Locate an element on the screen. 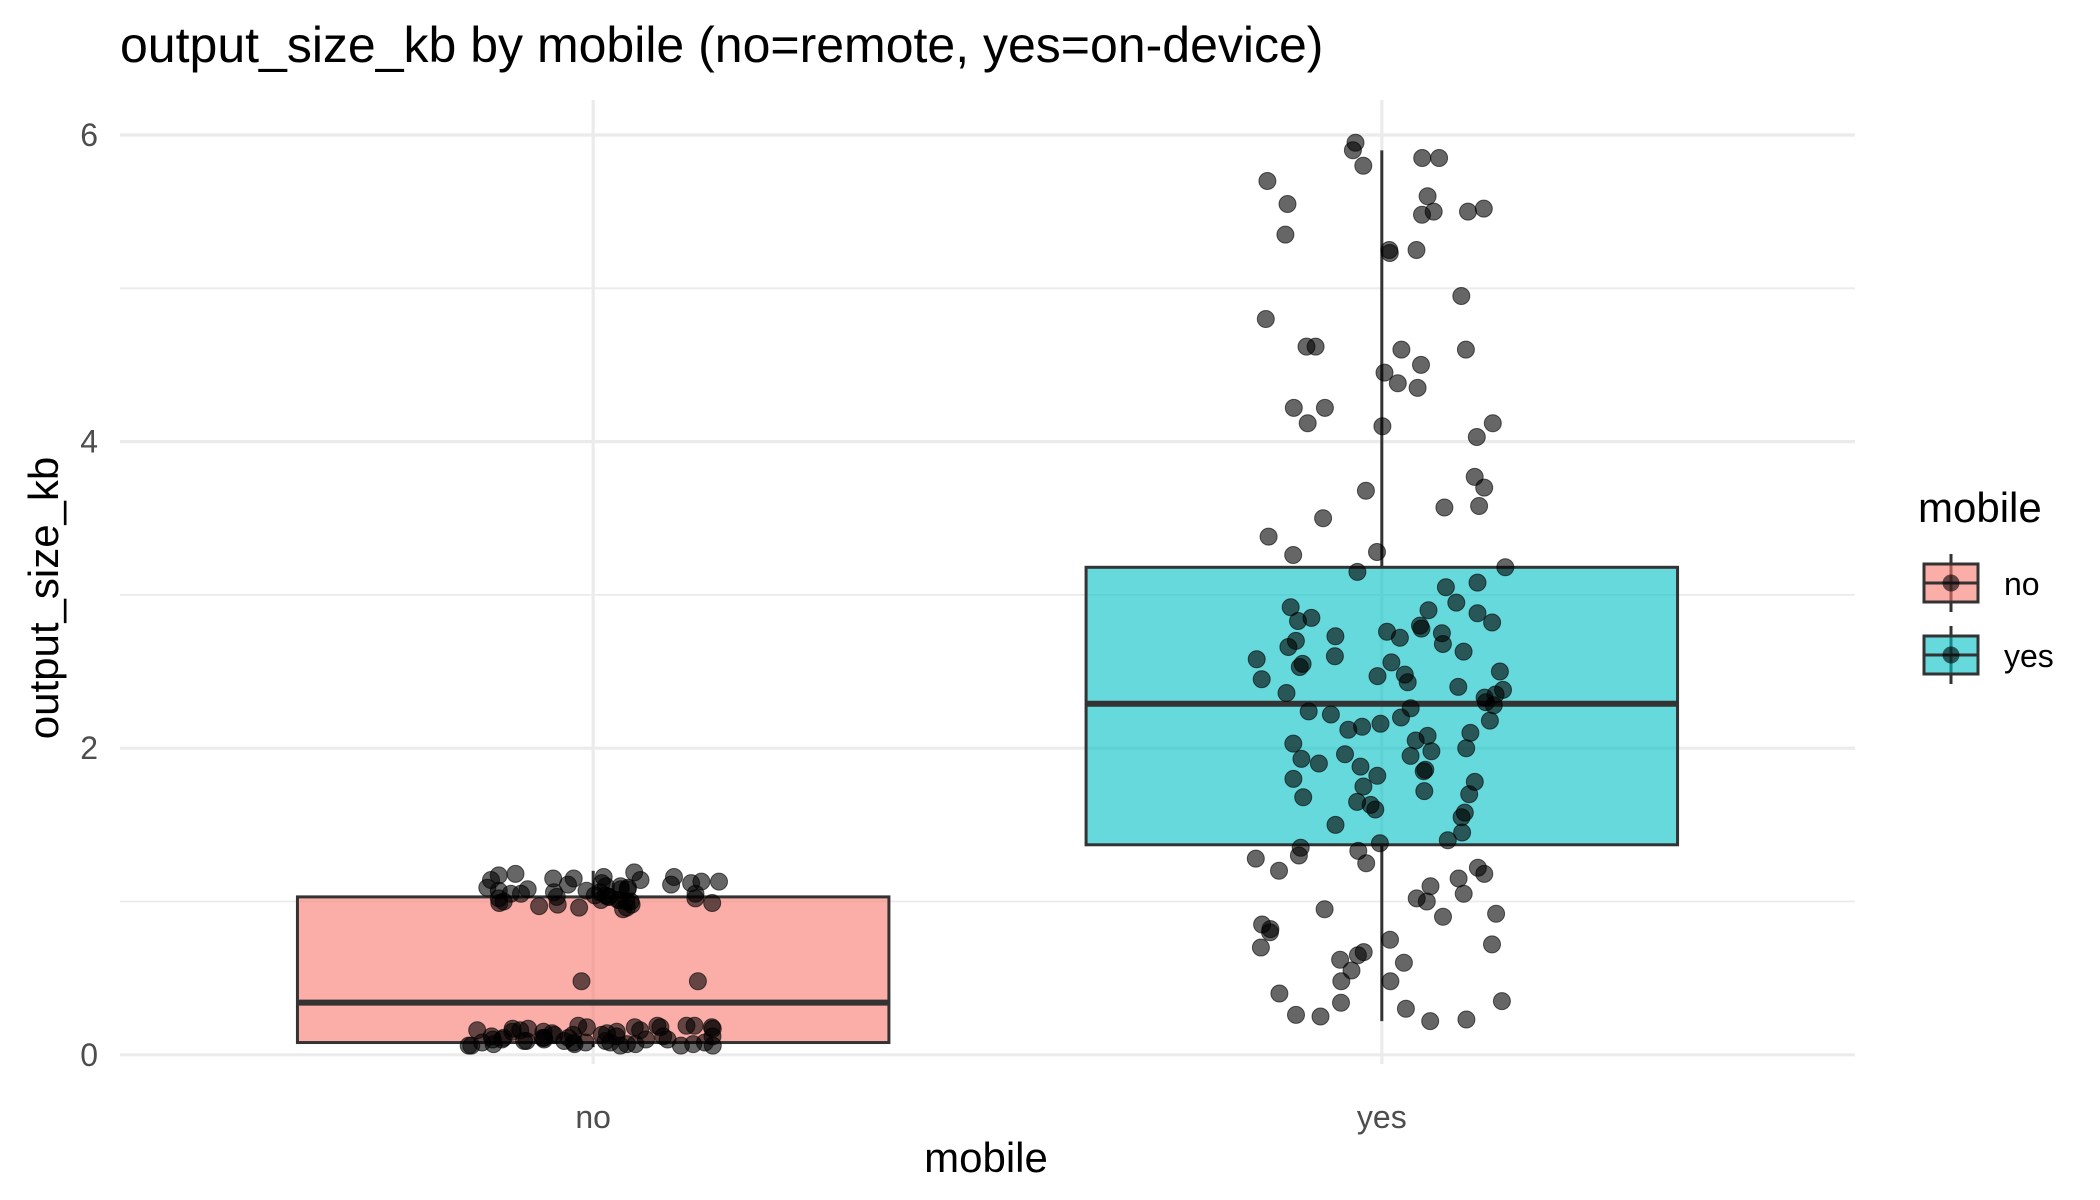 The height and width of the screenshot is (1200, 2100). legend-item-no: no is located at coordinates (1981, 583).